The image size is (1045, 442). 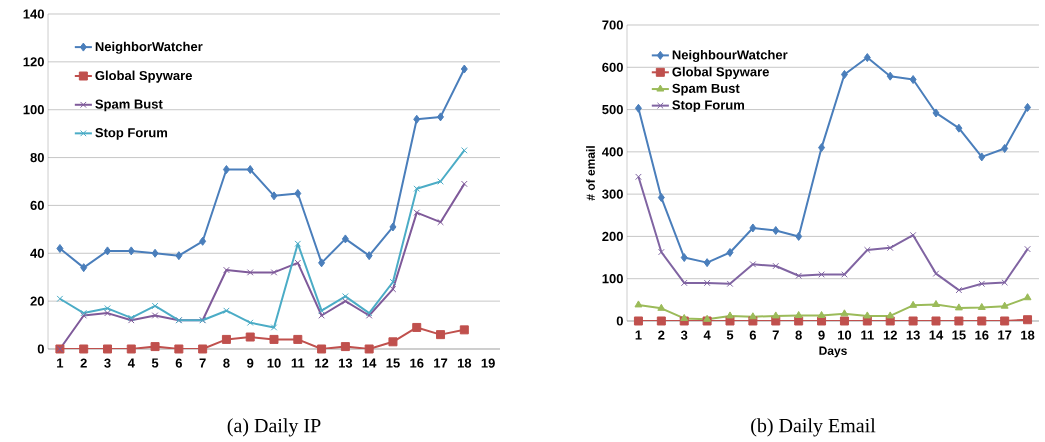 I want to click on y-tick-label: 40, so click(x=37, y=253).